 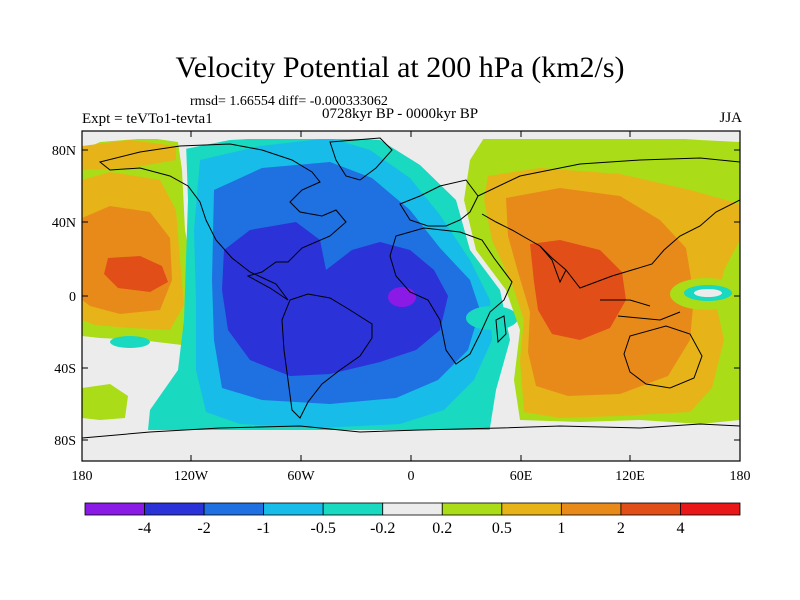 What do you see at coordinates (323, 528) in the screenshot?
I see `colorbar-label: -0.5` at bounding box center [323, 528].